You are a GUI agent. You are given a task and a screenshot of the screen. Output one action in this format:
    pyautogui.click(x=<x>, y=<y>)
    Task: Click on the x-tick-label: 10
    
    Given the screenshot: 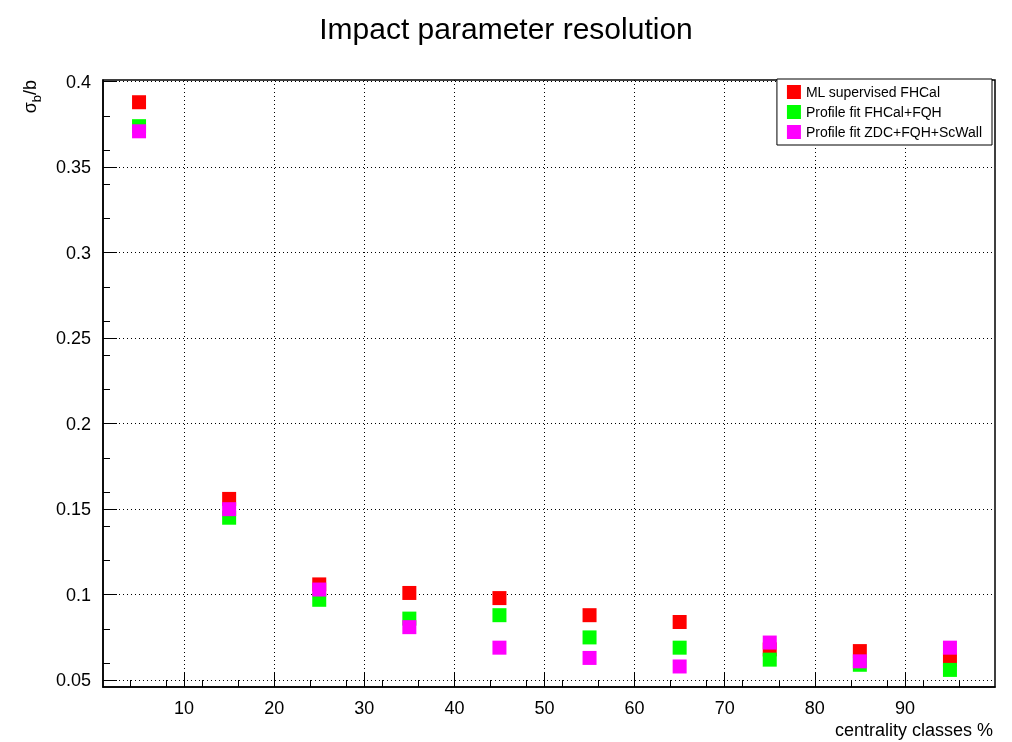 What is the action you would take?
    pyautogui.click(x=184, y=708)
    